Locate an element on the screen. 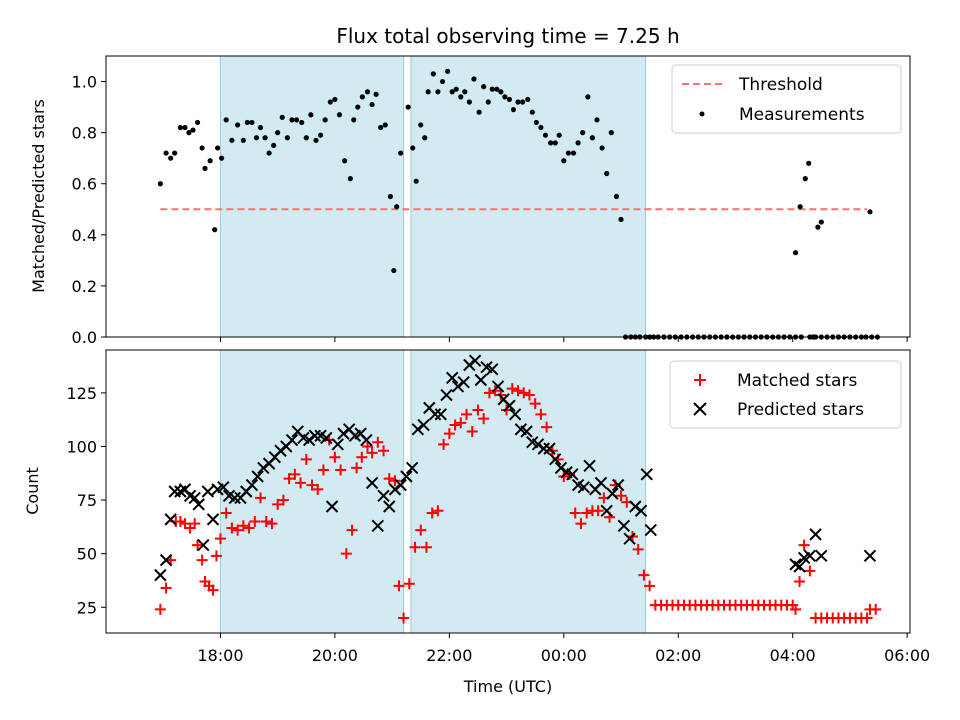 The width and height of the screenshot is (960, 720). y-tick-label: 0.0 is located at coordinates (84, 337).